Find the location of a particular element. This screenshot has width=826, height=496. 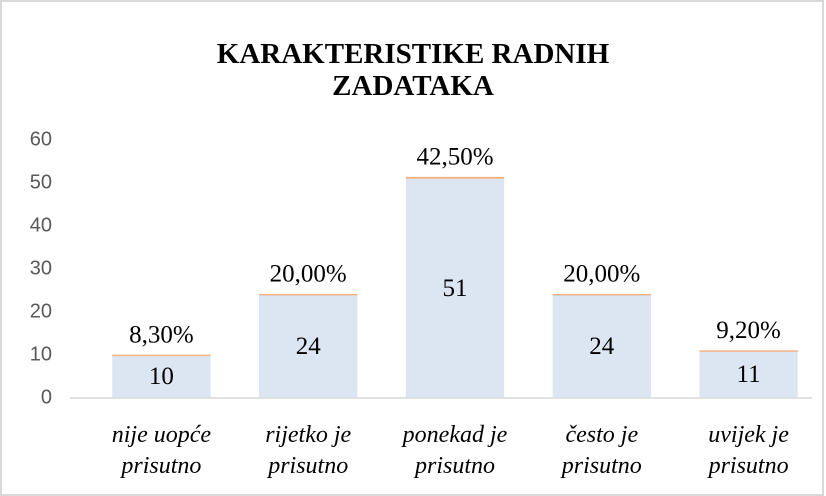

y-tick-label: 60 is located at coordinates (41, 139).